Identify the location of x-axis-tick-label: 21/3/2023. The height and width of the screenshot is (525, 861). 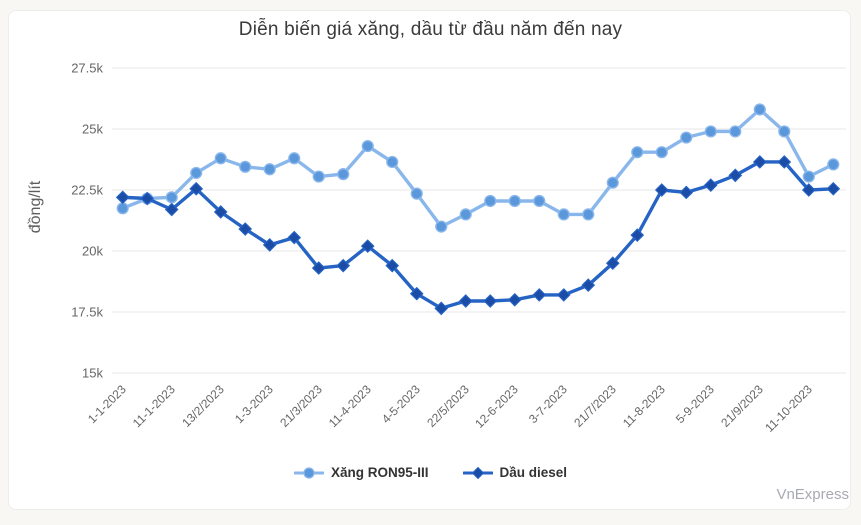
(301, 406).